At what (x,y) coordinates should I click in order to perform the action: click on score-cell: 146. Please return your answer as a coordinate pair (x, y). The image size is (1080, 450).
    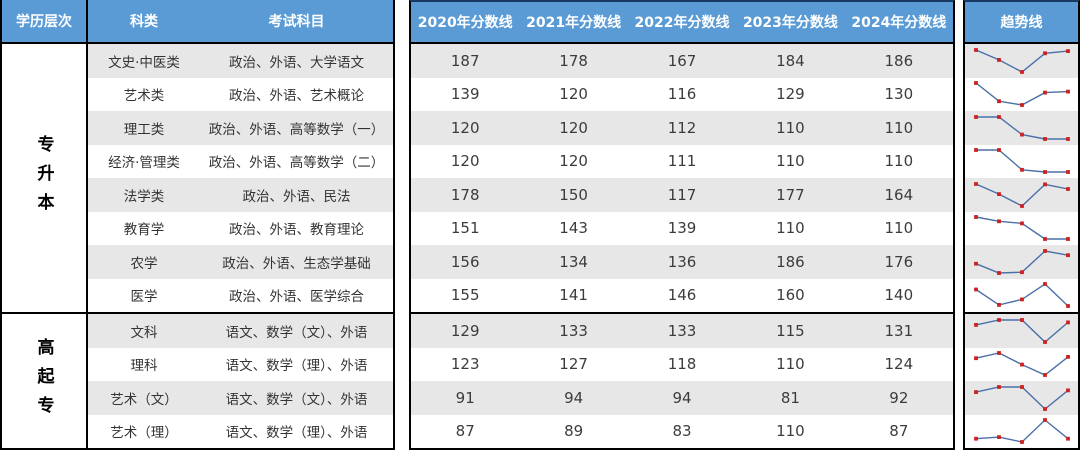
    Looking at the image, I should click on (682, 295).